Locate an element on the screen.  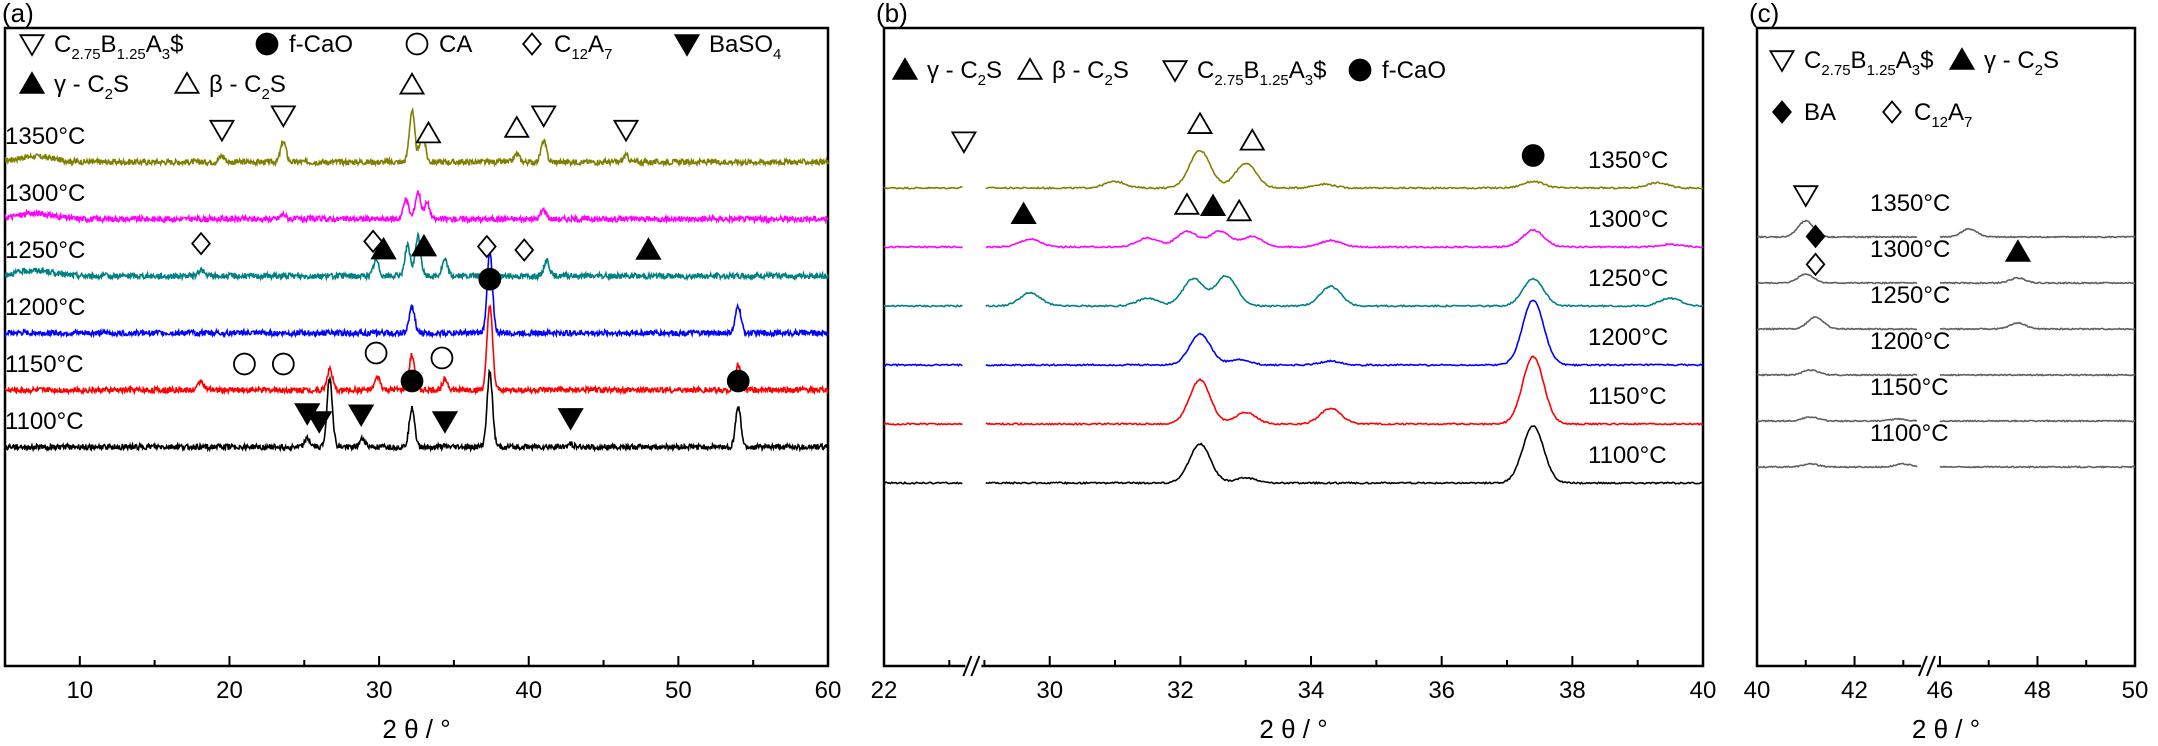
legend-label: BaSO4 is located at coordinates (745, 47).